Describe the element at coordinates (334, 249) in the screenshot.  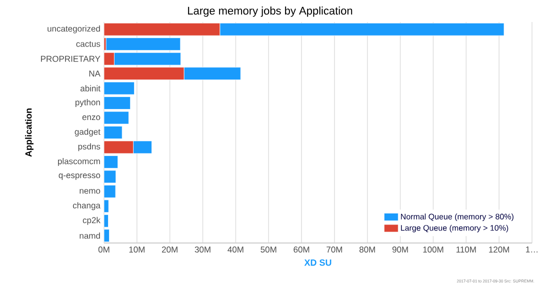
I see `x-tick-label: 70M` at that location.